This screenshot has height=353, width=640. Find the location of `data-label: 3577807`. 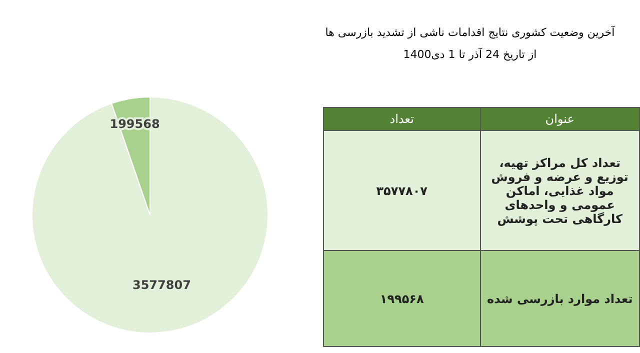

data-label: 3577807 is located at coordinates (161, 285).